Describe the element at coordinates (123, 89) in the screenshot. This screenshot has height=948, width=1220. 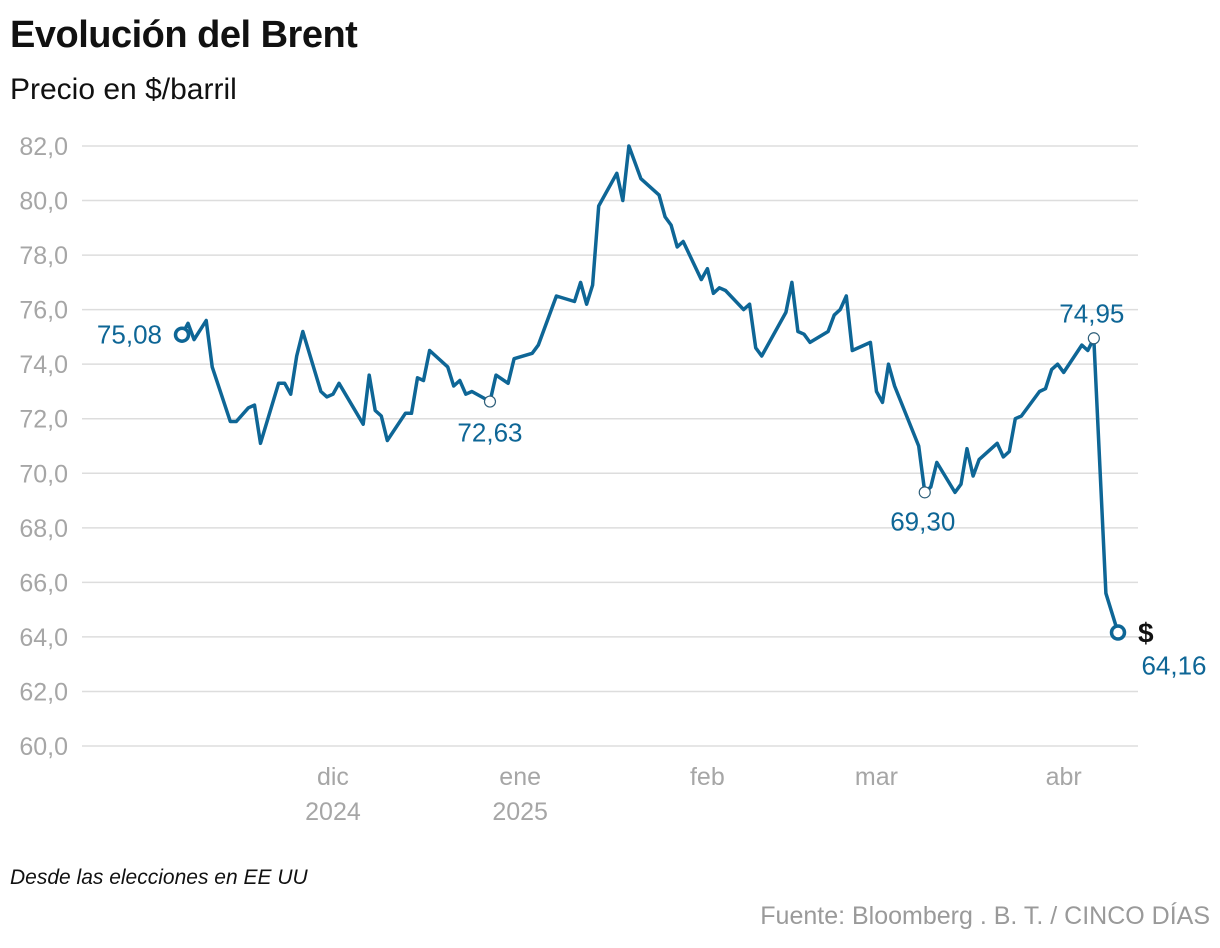
I see `chart-subtitle: Precio en $/barril` at that location.